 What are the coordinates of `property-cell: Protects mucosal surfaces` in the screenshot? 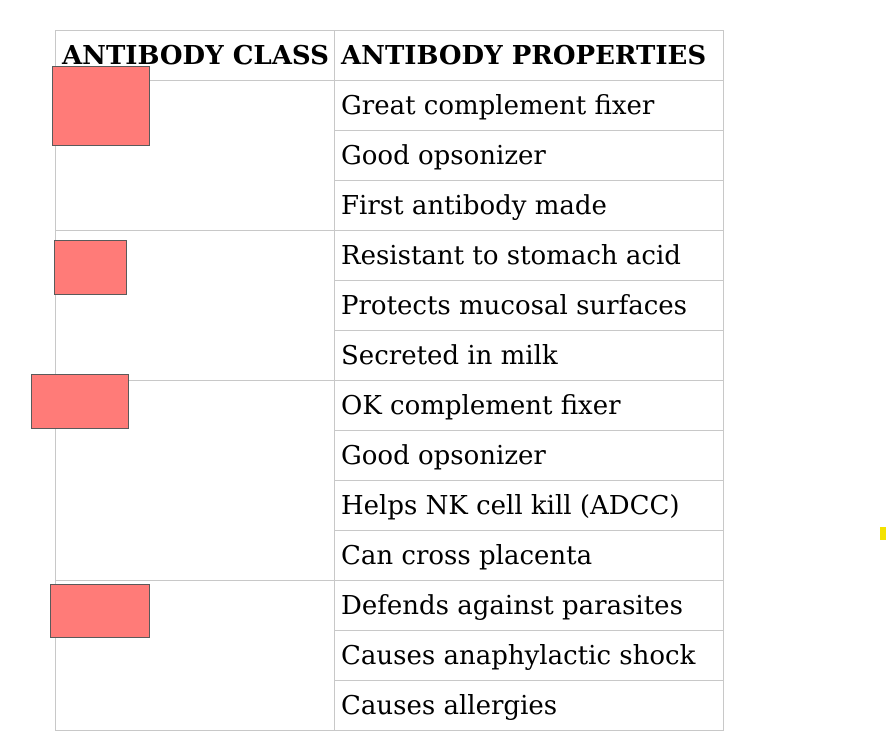 It's located at (529, 305).